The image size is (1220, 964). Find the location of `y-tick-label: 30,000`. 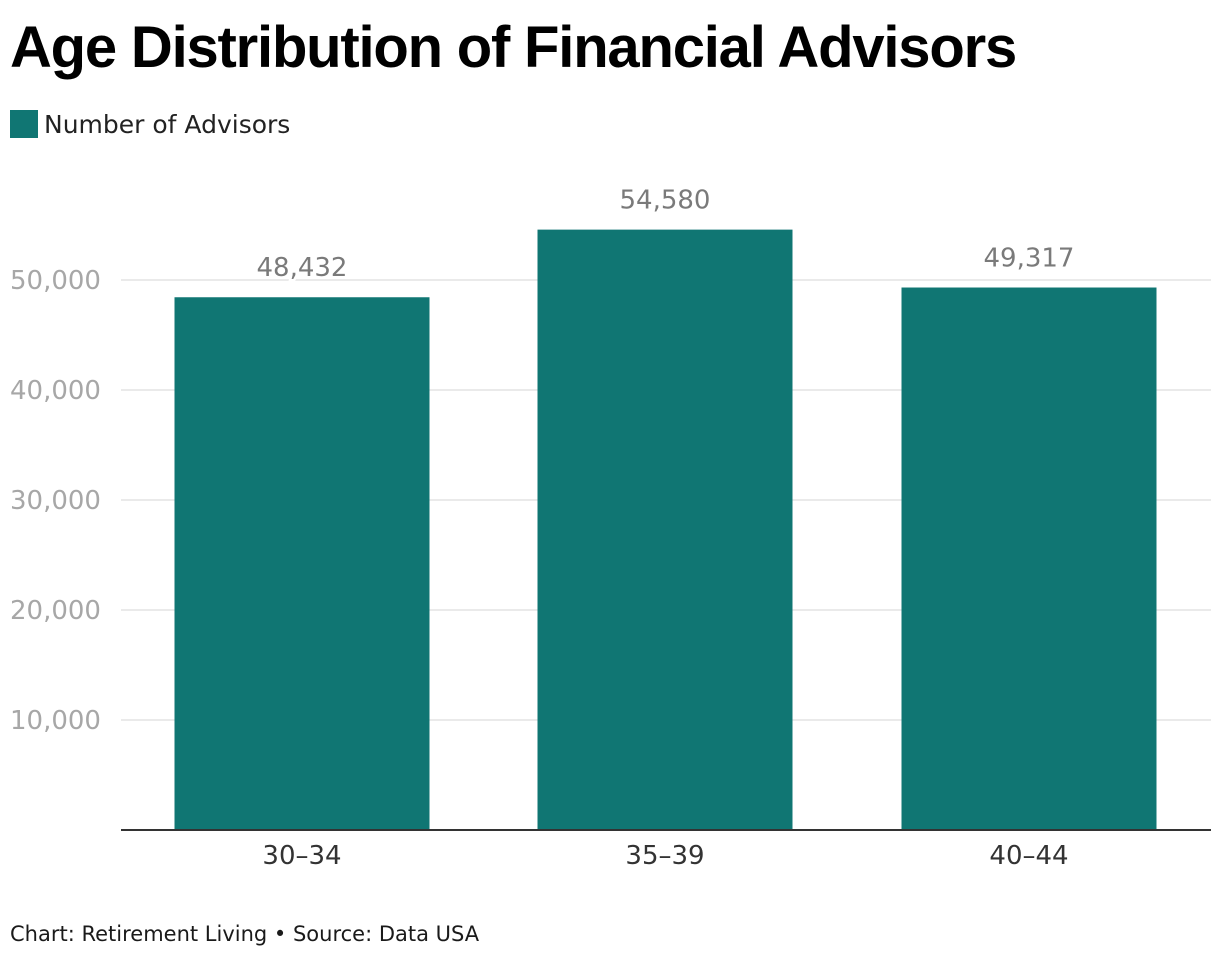

y-tick-label: 30,000 is located at coordinates (55, 501).